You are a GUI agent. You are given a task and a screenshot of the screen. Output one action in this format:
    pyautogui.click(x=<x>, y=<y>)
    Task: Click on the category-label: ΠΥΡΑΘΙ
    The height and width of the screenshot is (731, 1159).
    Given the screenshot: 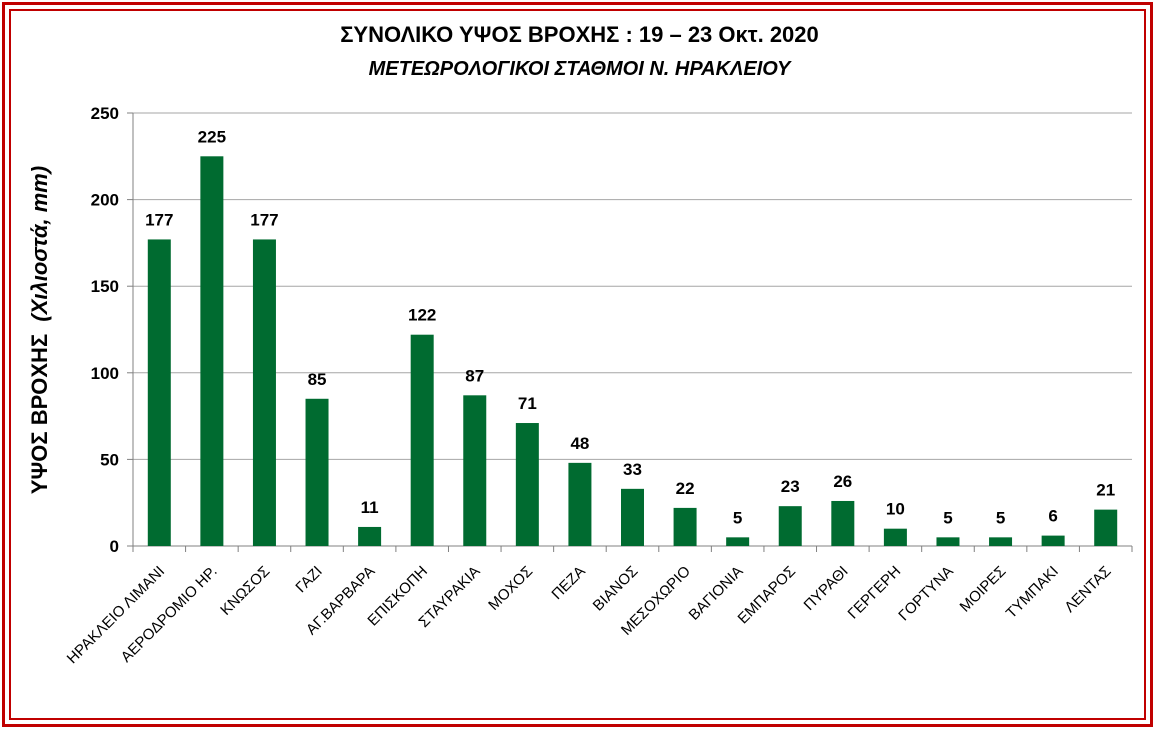 What is the action you would take?
    pyautogui.click(x=826, y=588)
    